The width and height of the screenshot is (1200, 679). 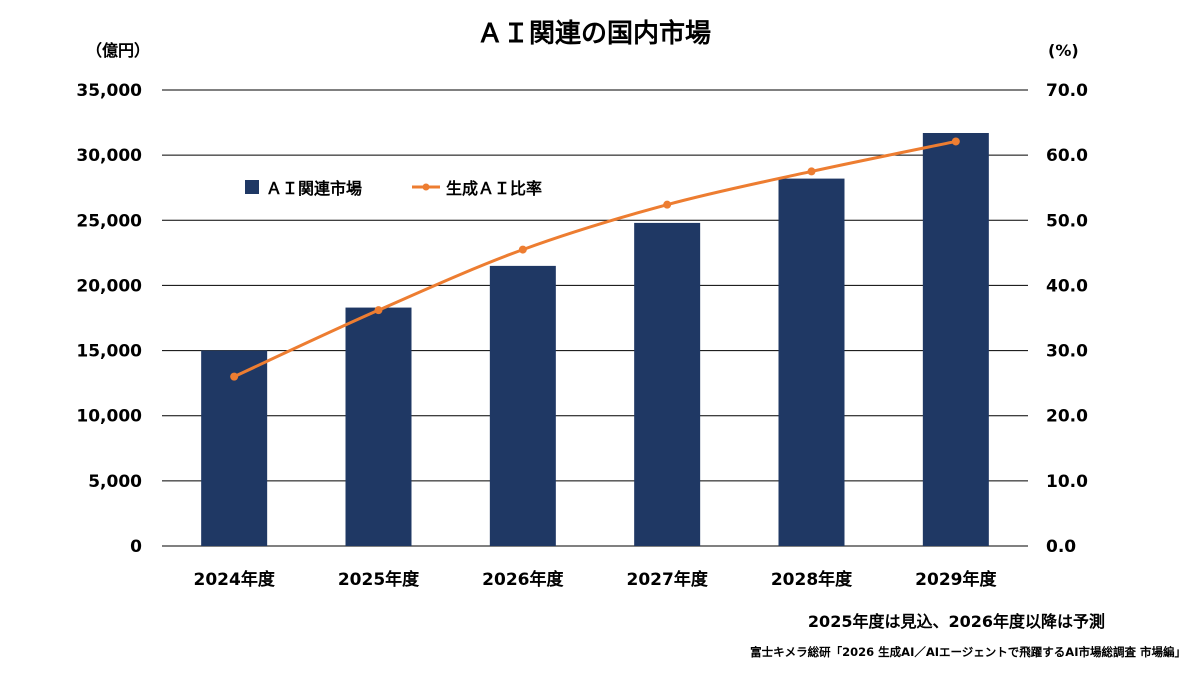 I want to click on category-labels: 2024年度 2025年度 2026年度 2027年度 2028年度 2029年度, so click(x=596, y=579).